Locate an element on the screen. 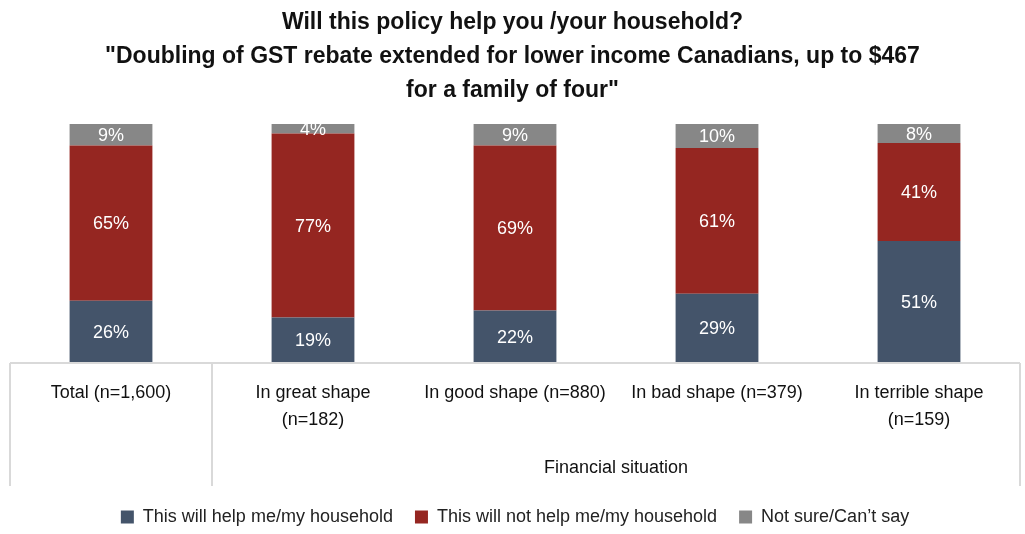 This screenshot has width=1025, height=534. data-label: 10% is located at coordinates (717, 135).